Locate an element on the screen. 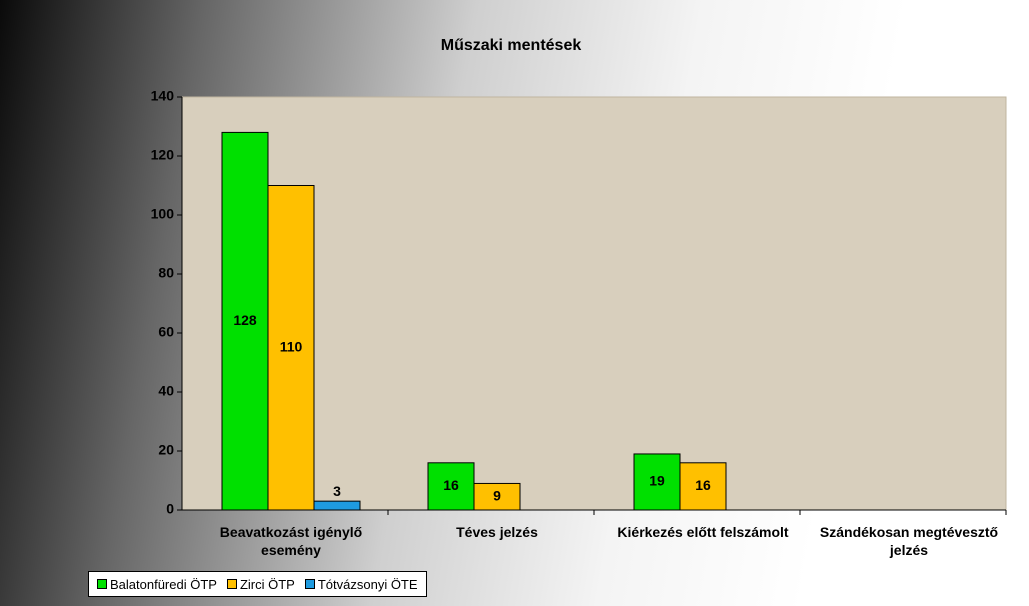  y-tick-label: 140 is located at coordinates (163, 96).